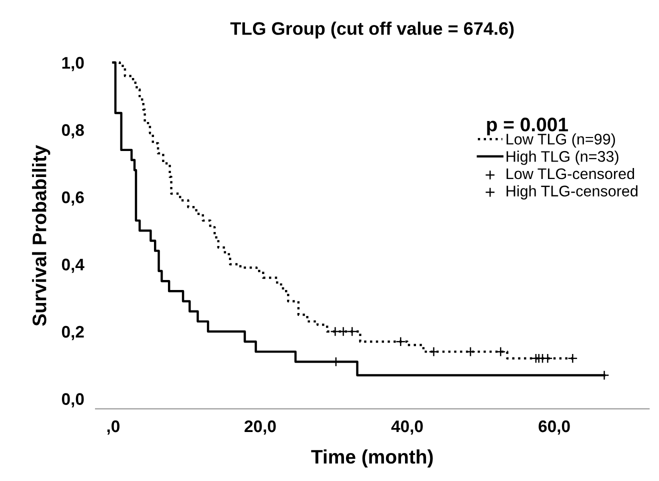 The height and width of the screenshot is (481, 659). What do you see at coordinates (554, 427) in the screenshot?
I see `x-tick-label: 60,0` at bounding box center [554, 427].